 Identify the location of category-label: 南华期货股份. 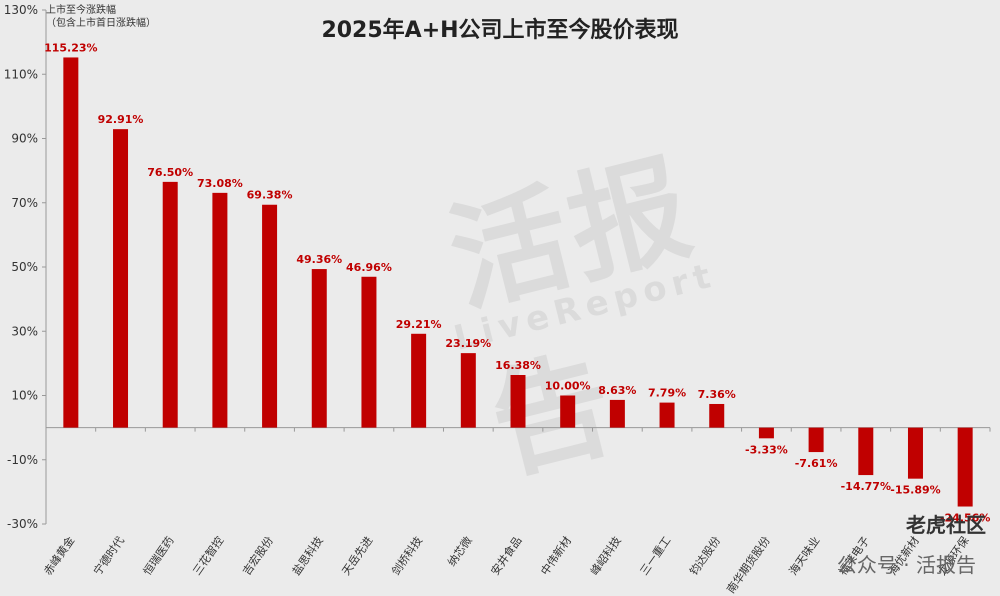
(748, 565).